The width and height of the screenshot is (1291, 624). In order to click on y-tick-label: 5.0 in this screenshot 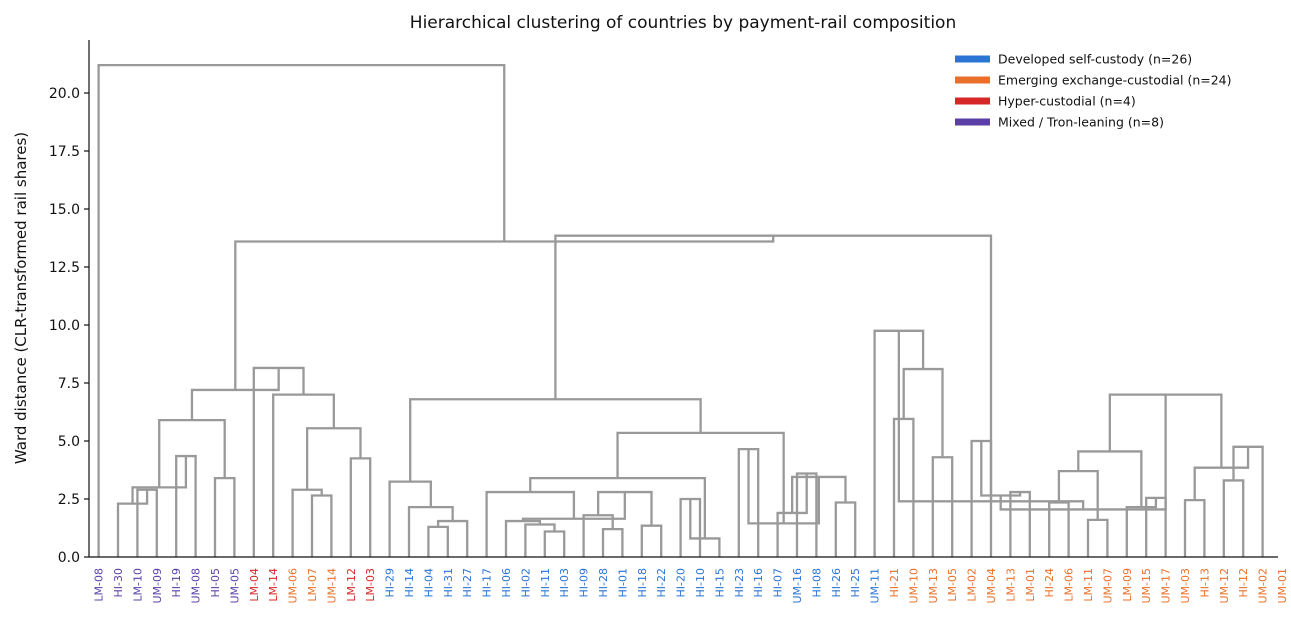, I will do `click(69, 442)`.